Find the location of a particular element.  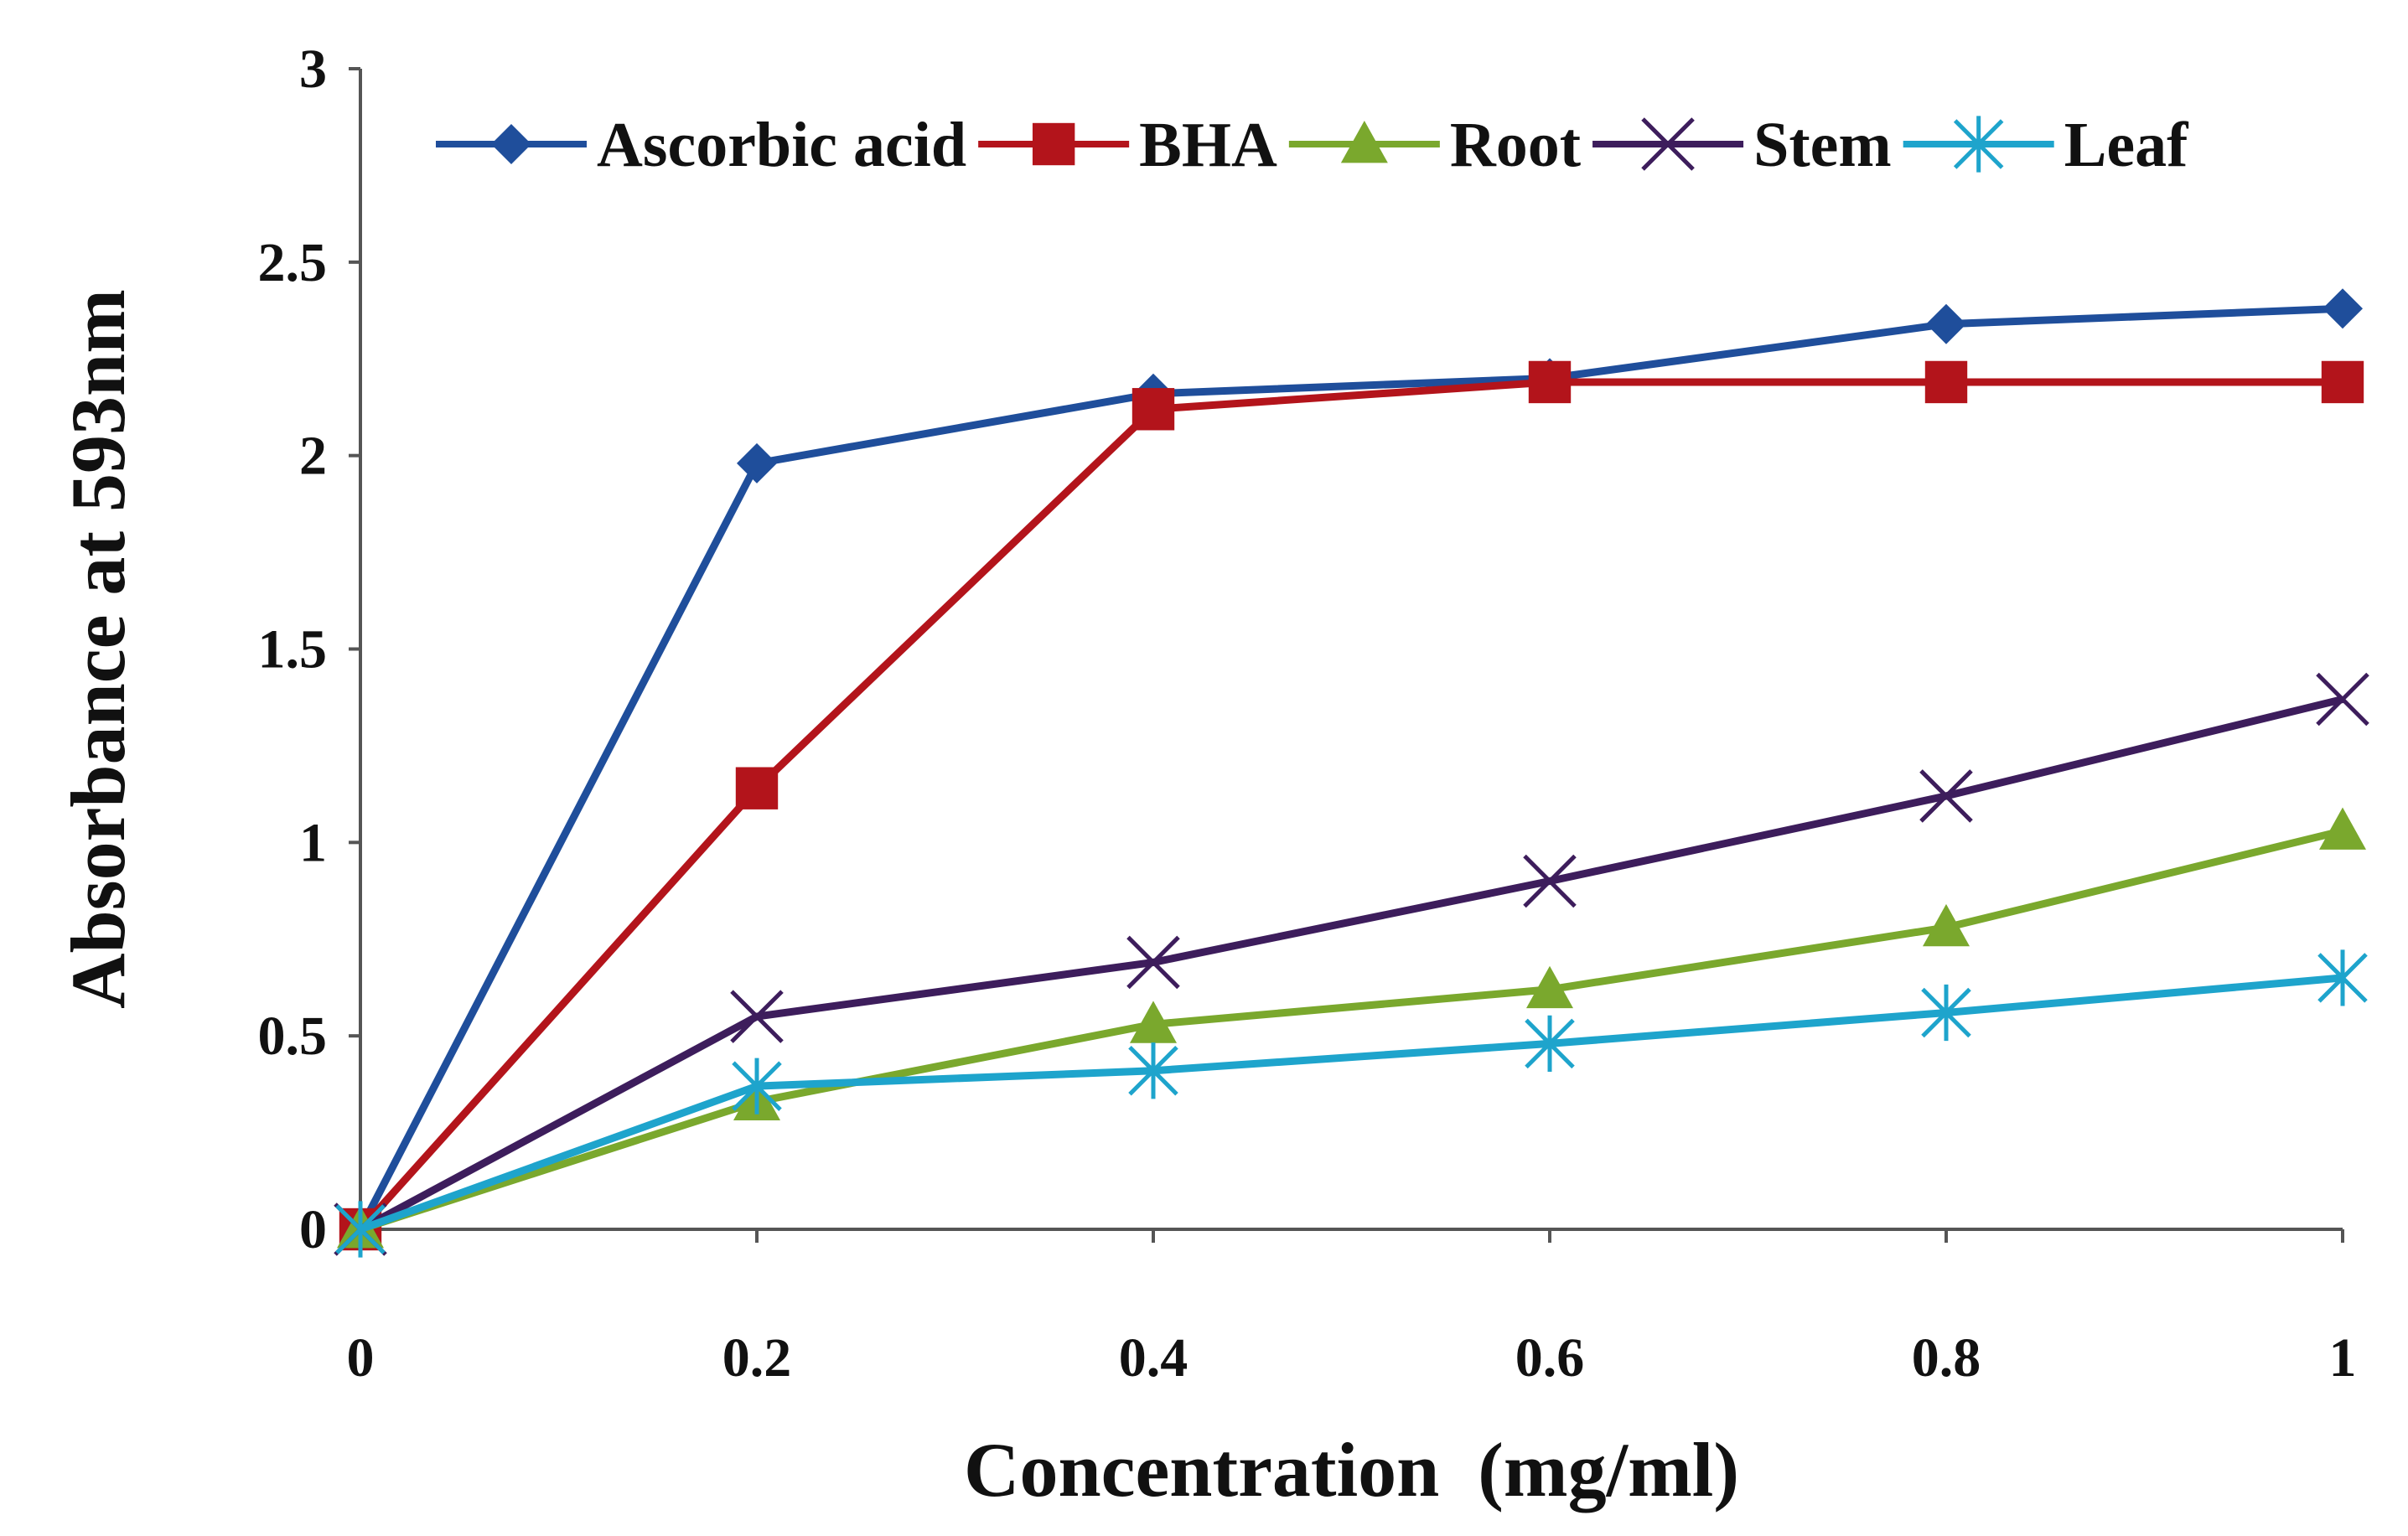

y-tick-label: 0.5 is located at coordinates (293, 1036).